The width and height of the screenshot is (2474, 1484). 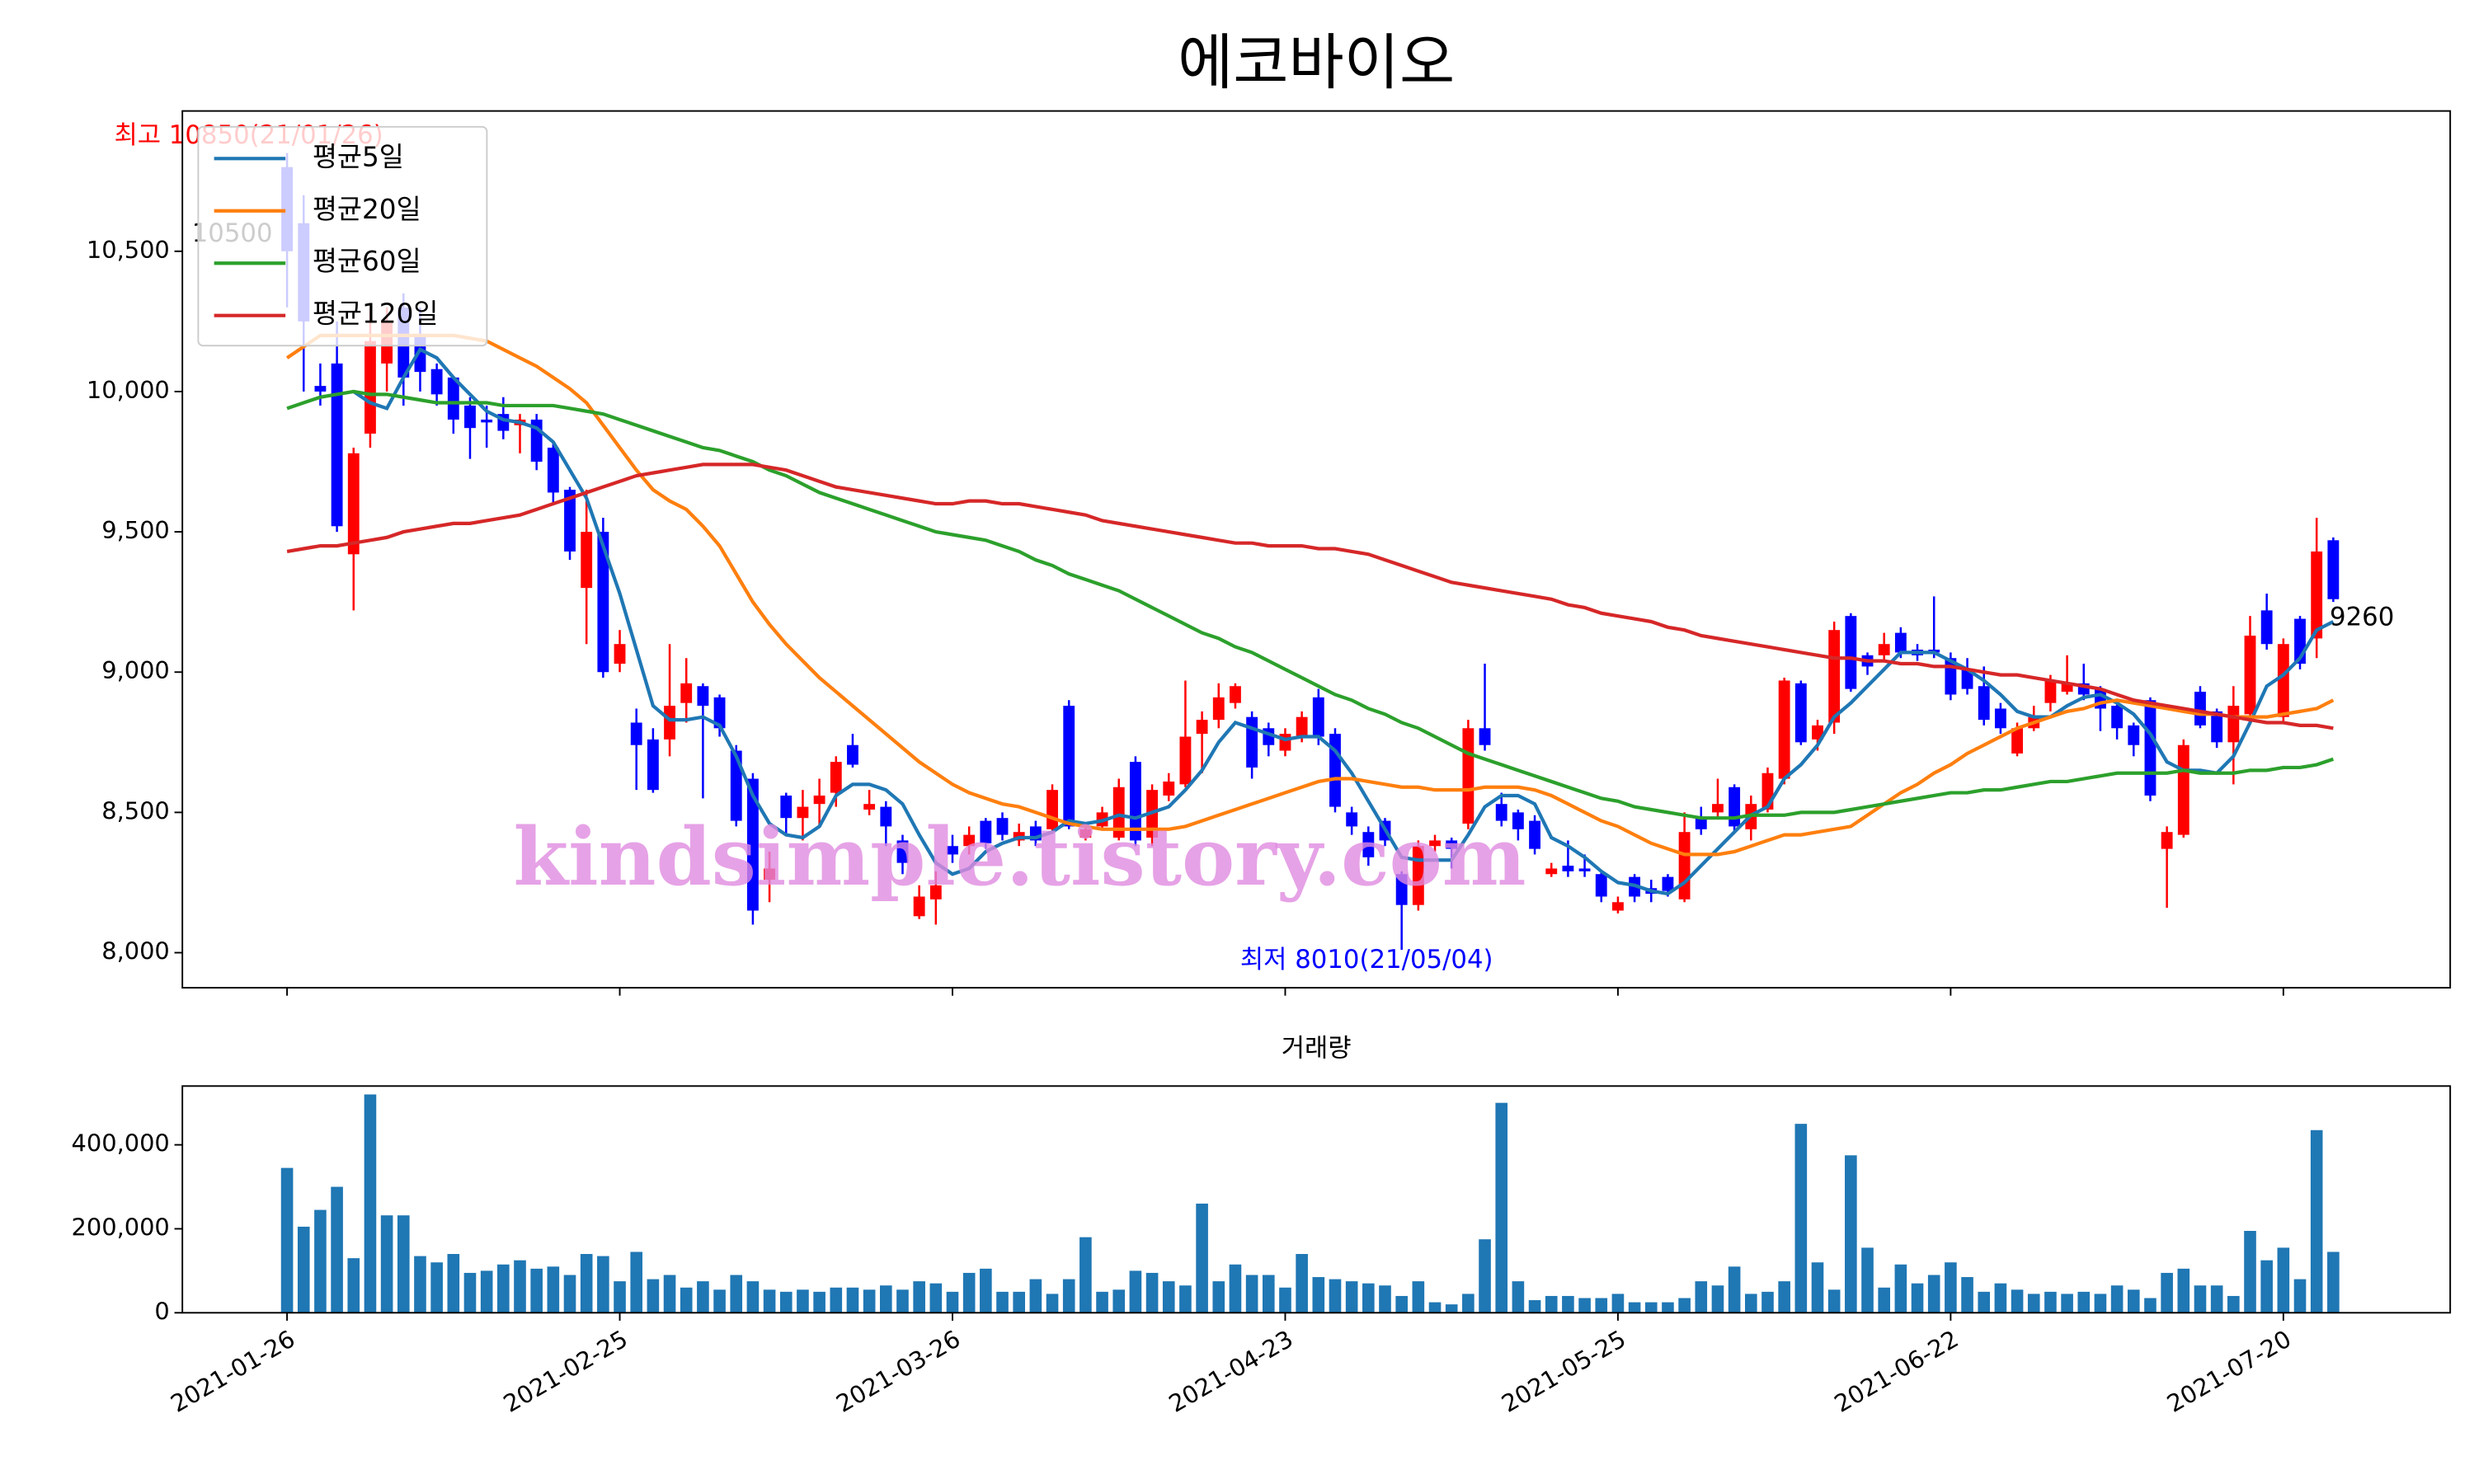 I want to click on y-tick-label: 8,000, so click(x=135, y=951).